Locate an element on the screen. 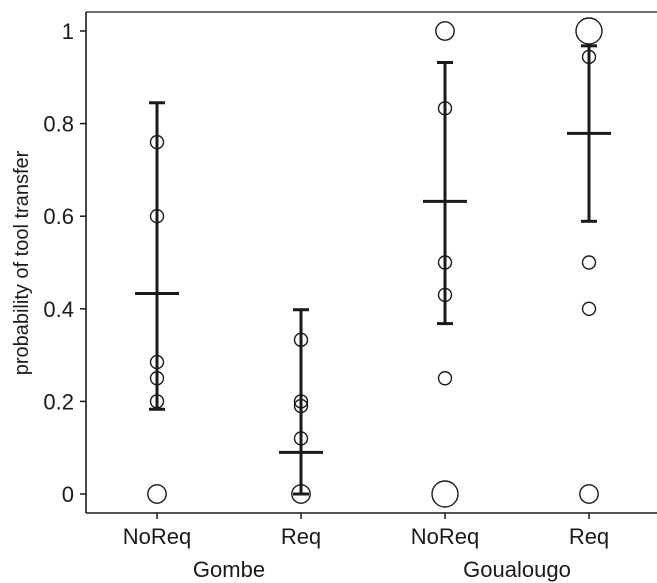 Image resolution: width=657 pixels, height=583 pixels. y-tick-label: 0 is located at coordinates (68, 494).